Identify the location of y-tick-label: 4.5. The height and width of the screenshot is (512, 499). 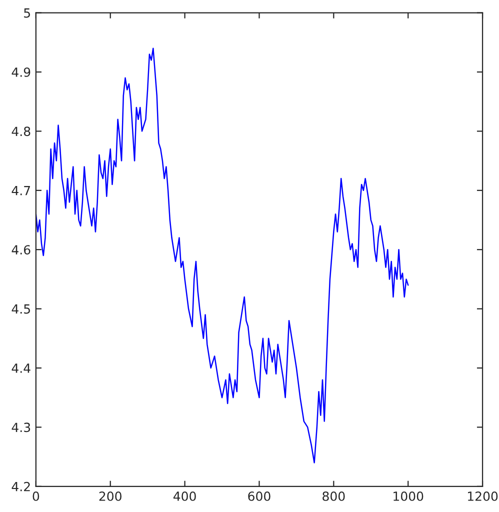
(21, 309).